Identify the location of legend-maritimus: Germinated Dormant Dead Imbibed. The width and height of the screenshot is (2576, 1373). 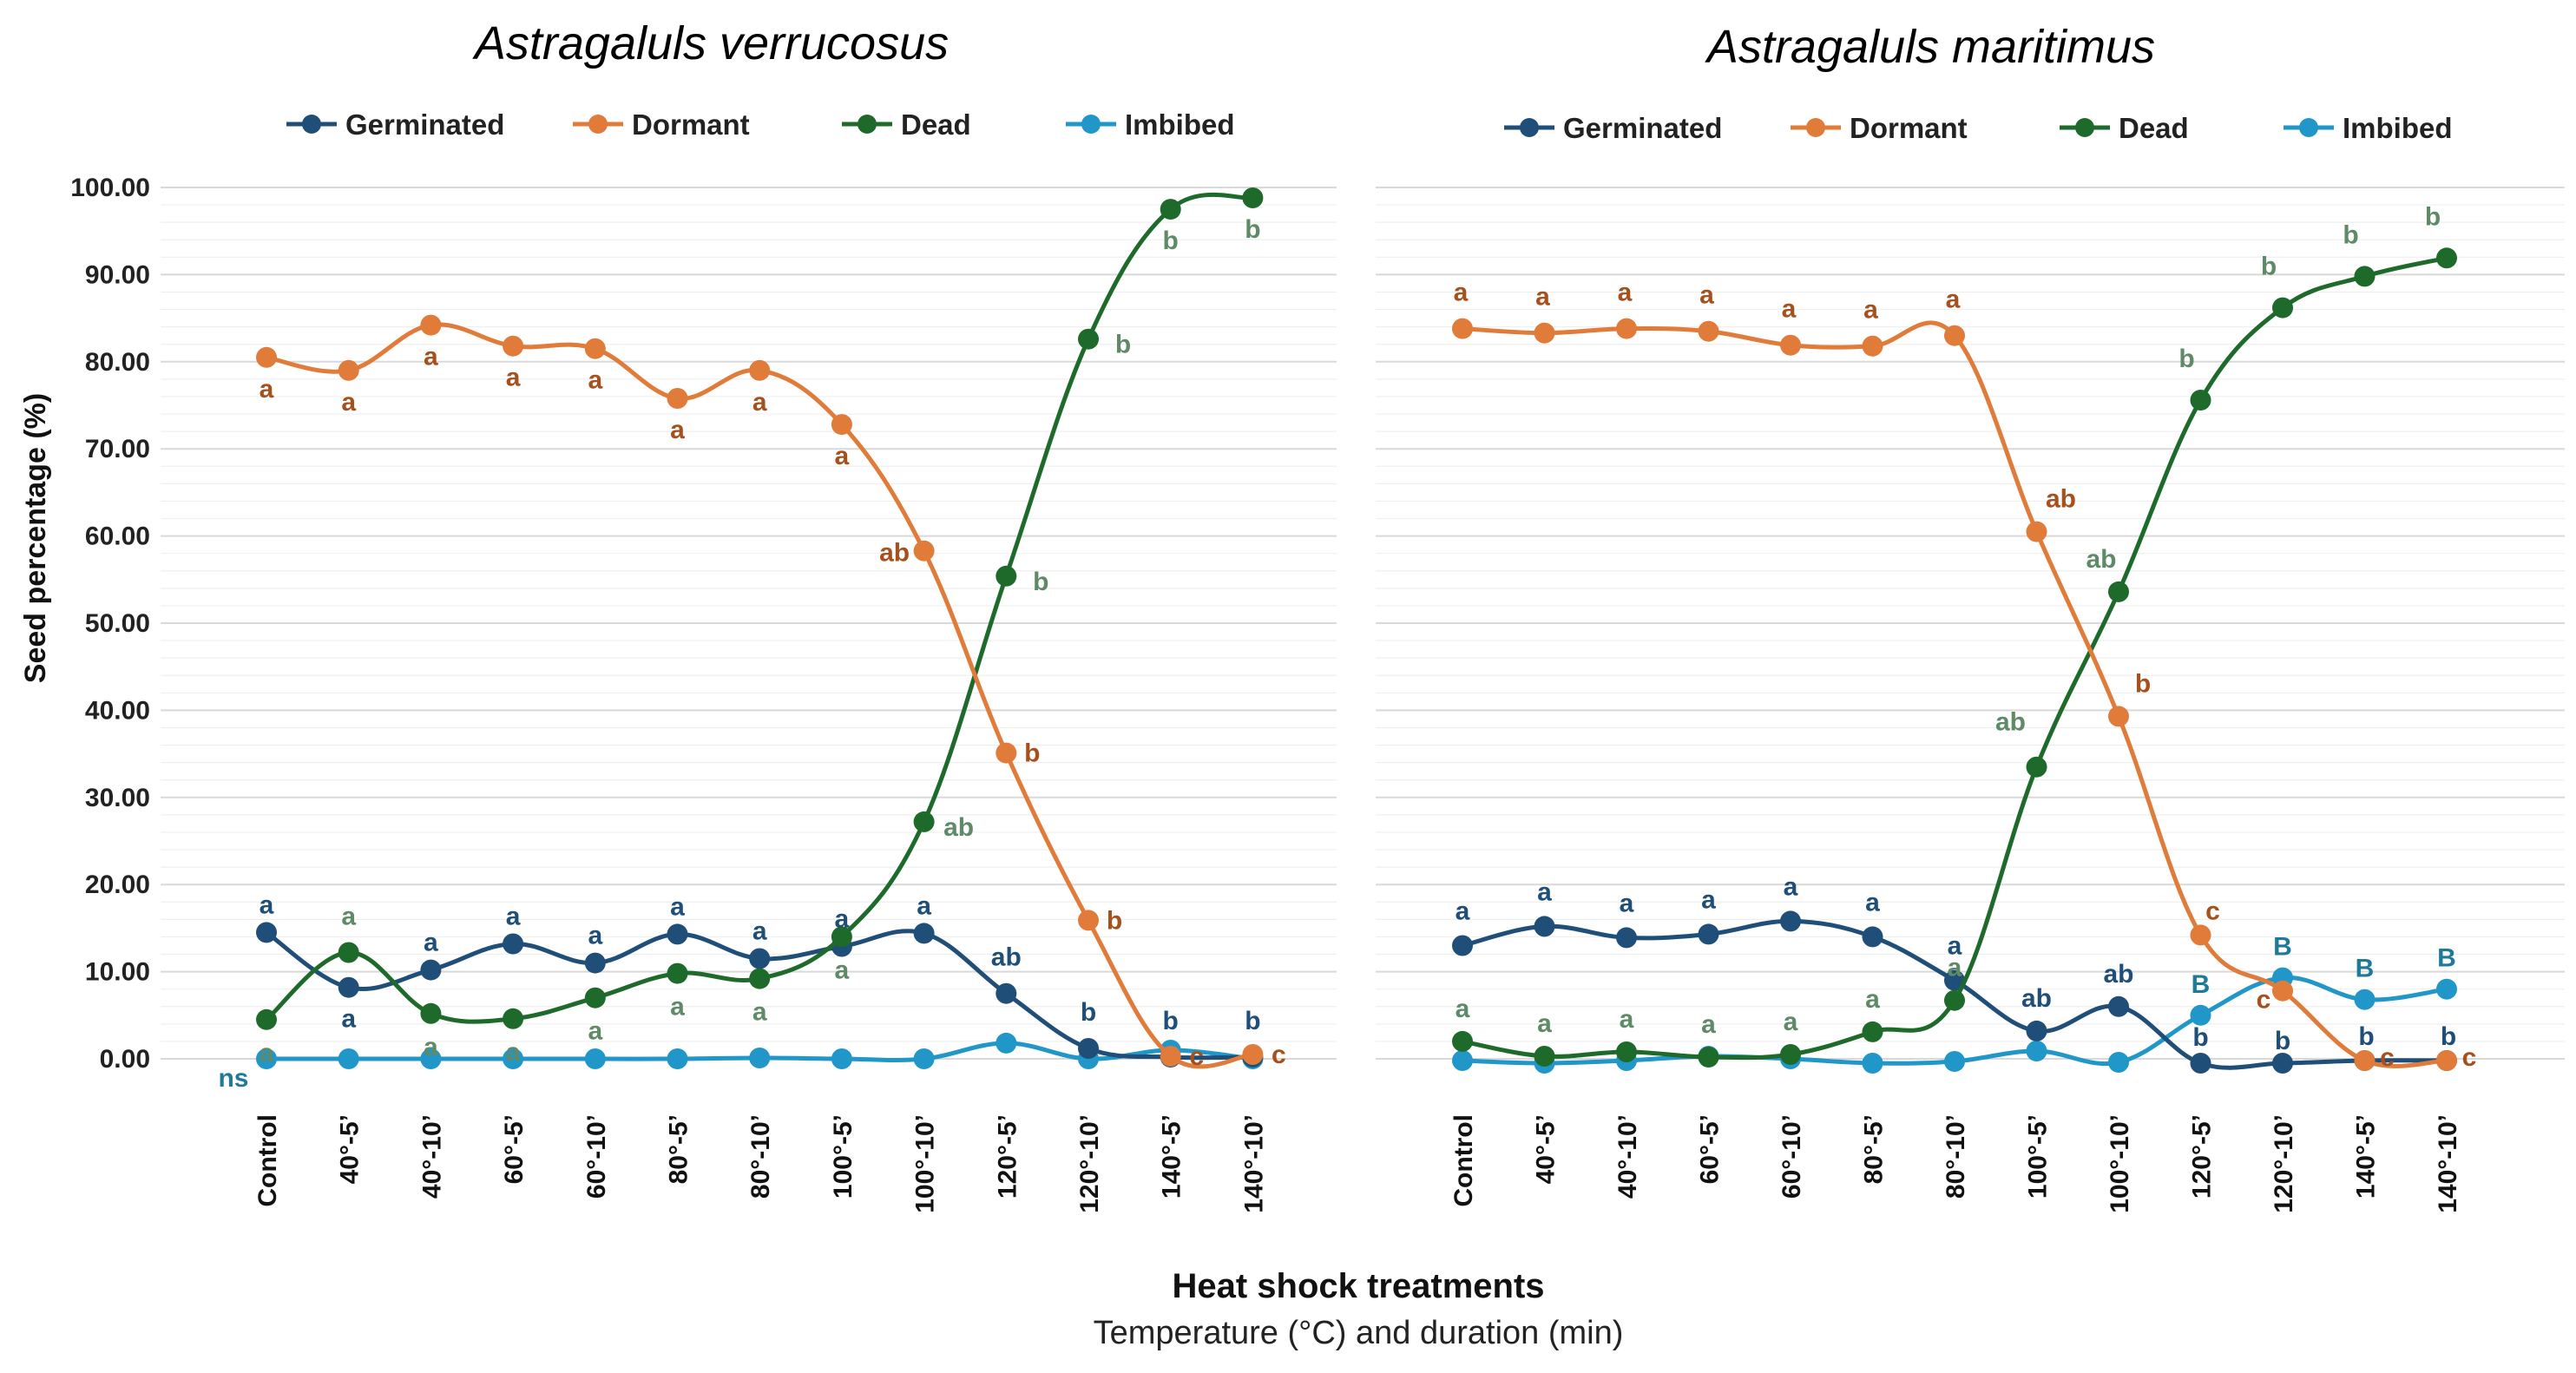
(1979, 128).